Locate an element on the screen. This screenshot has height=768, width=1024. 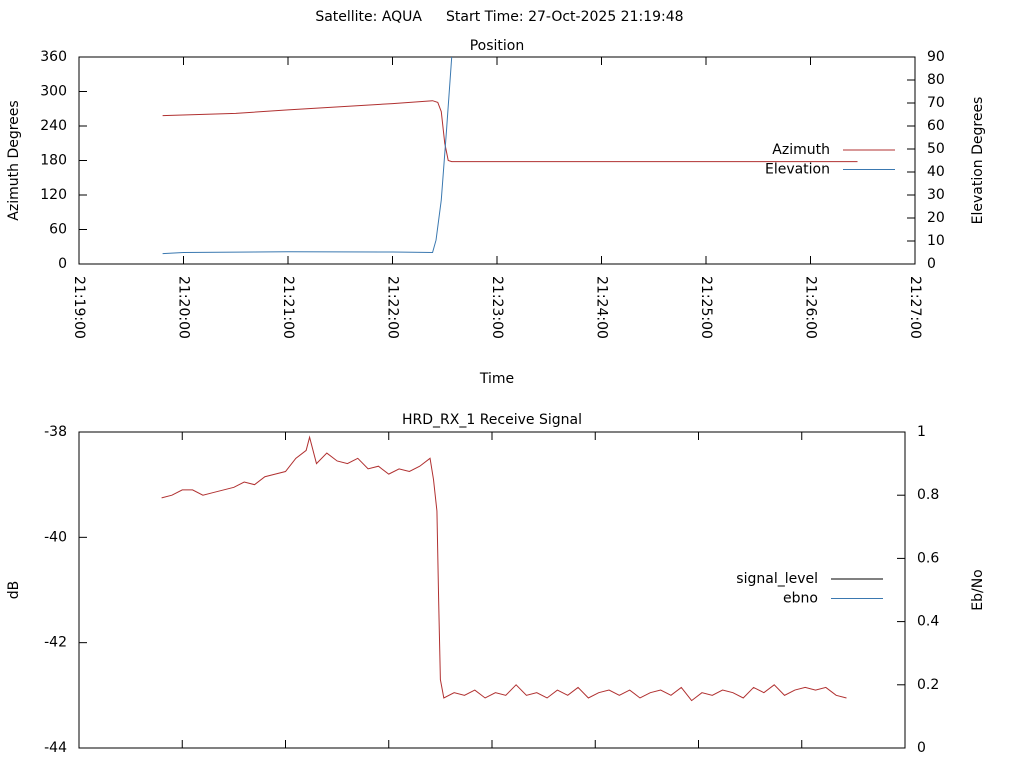
y-tick-label: 60 is located at coordinates (58, 230).